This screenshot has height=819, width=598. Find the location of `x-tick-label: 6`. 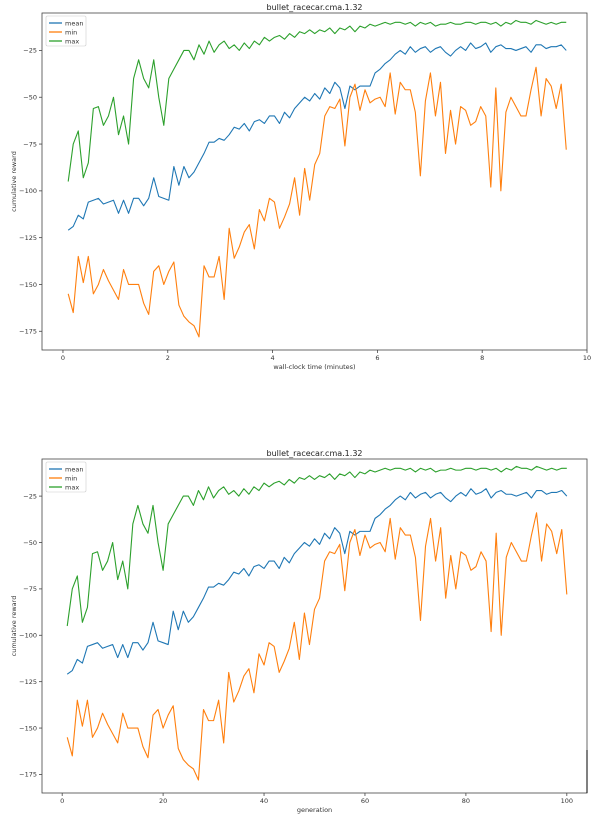

x-tick-label: 6 is located at coordinates (377, 358).